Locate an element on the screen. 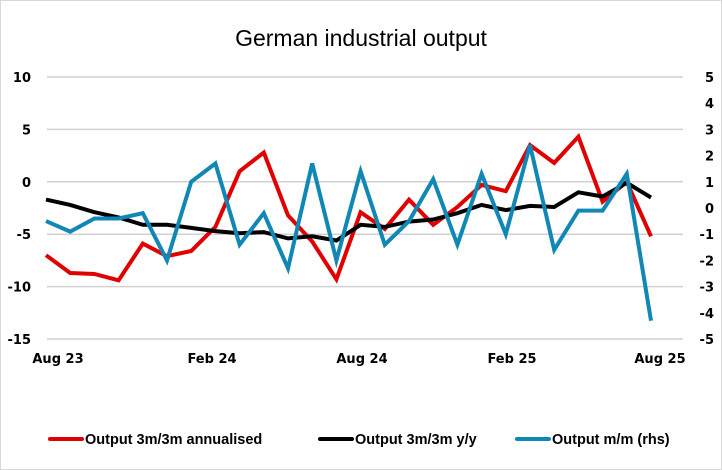 Image resolution: width=722 pixels, height=470 pixels. y-tick-label: 10 is located at coordinates (22, 78).